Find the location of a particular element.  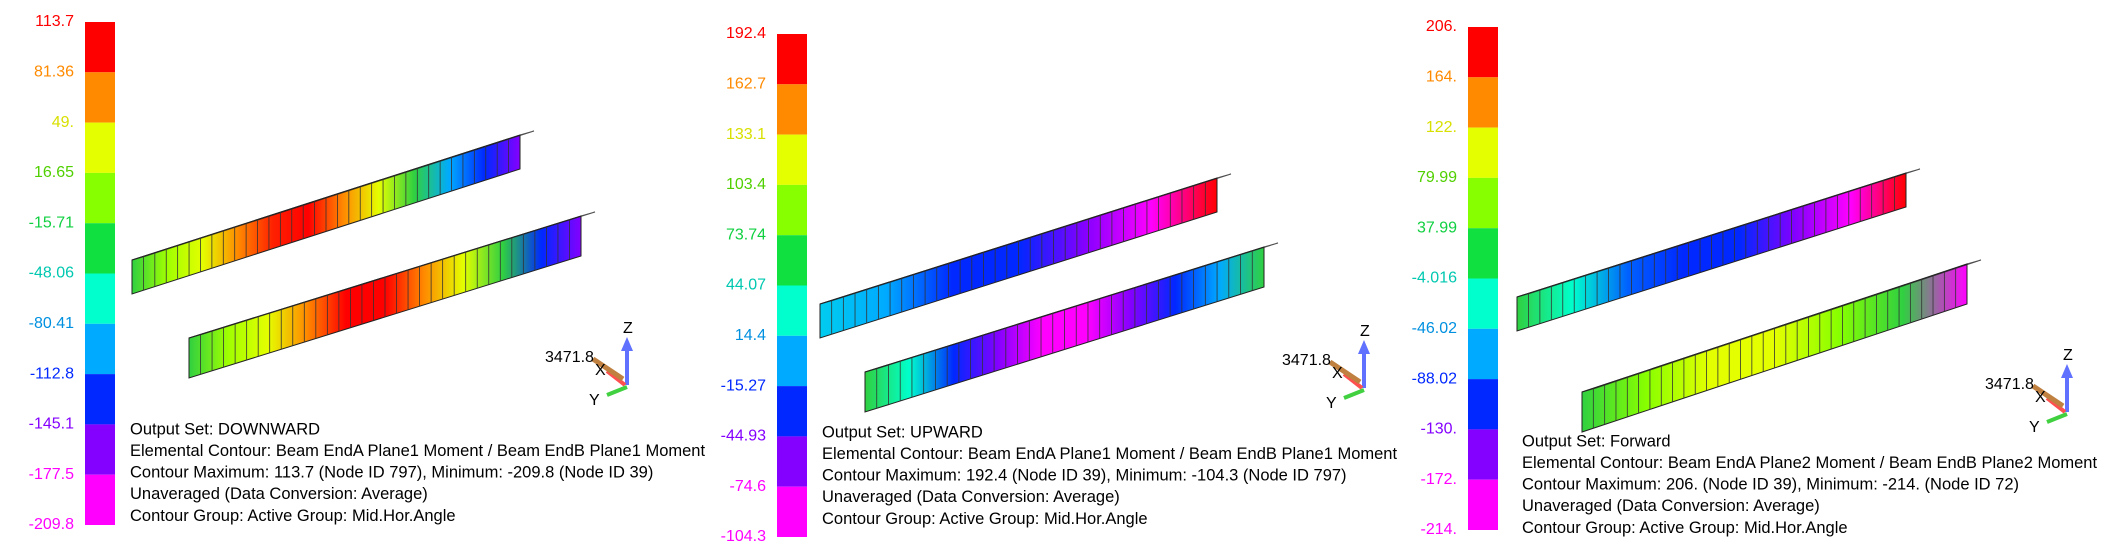

legend-label: 133.1 is located at coordinates (746, 134).